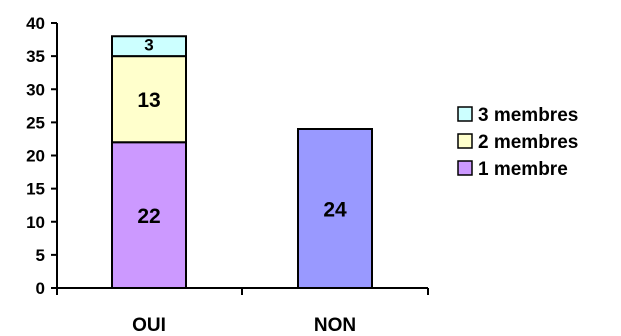 The height and width of the screenshot is (336, 621). Describe the element at coordinates (40, 288) in the screenshot. I see `y-tick-label: 0` at that location.